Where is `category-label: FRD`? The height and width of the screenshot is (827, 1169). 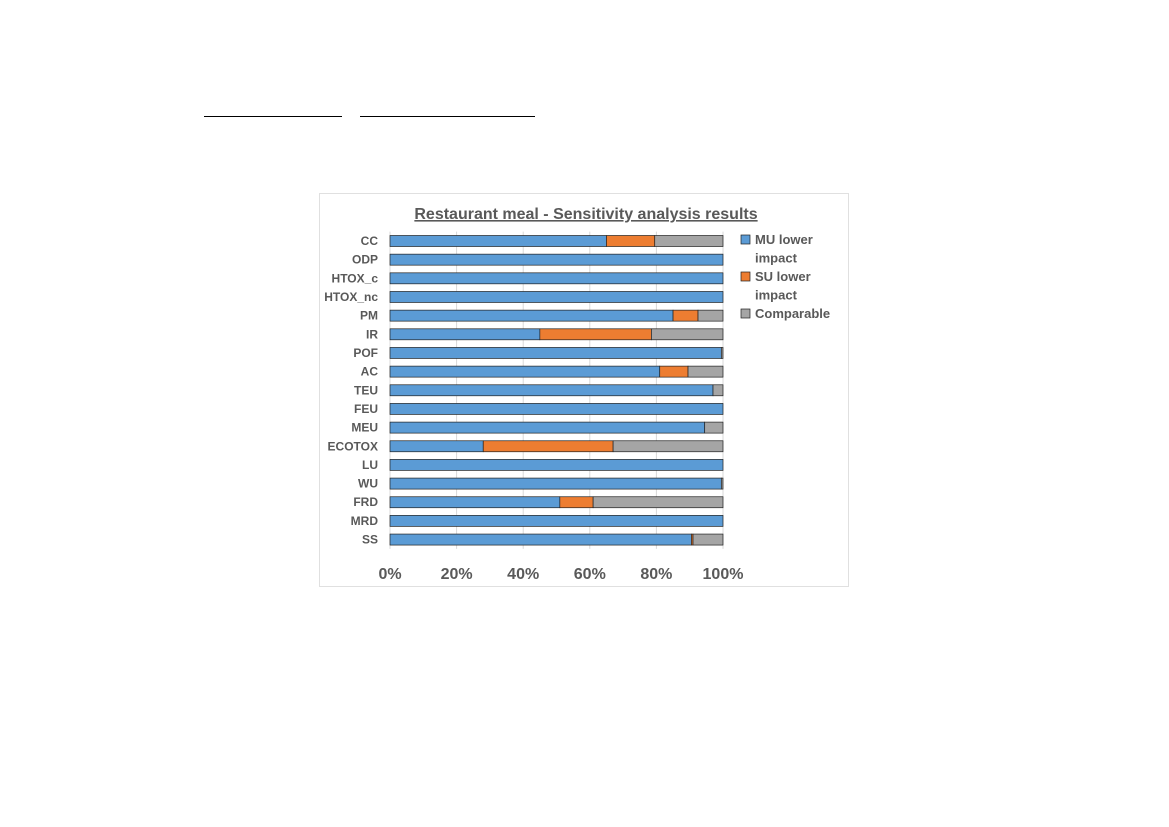 category-label: FRD is located at coordinates (365, 502).